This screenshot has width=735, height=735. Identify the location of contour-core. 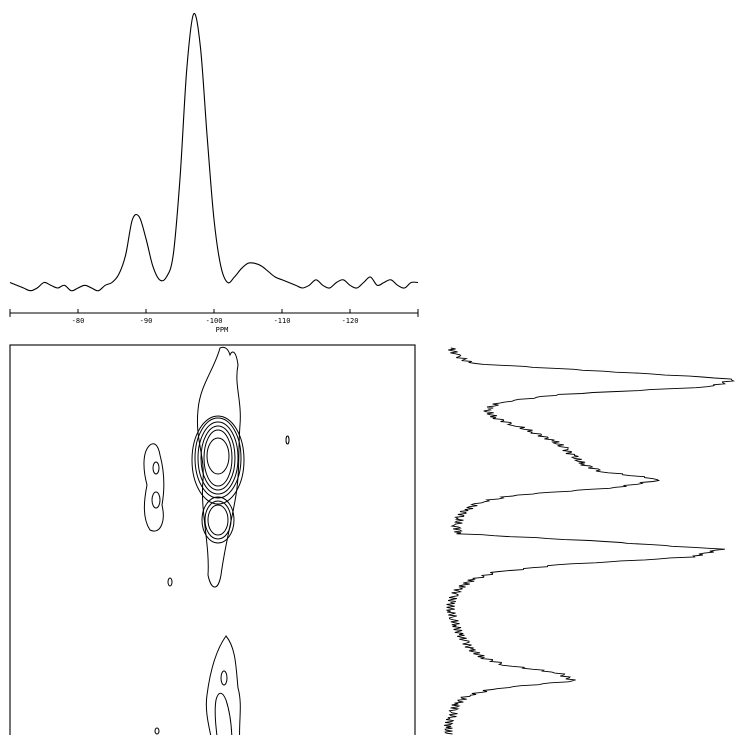
(218, 456).